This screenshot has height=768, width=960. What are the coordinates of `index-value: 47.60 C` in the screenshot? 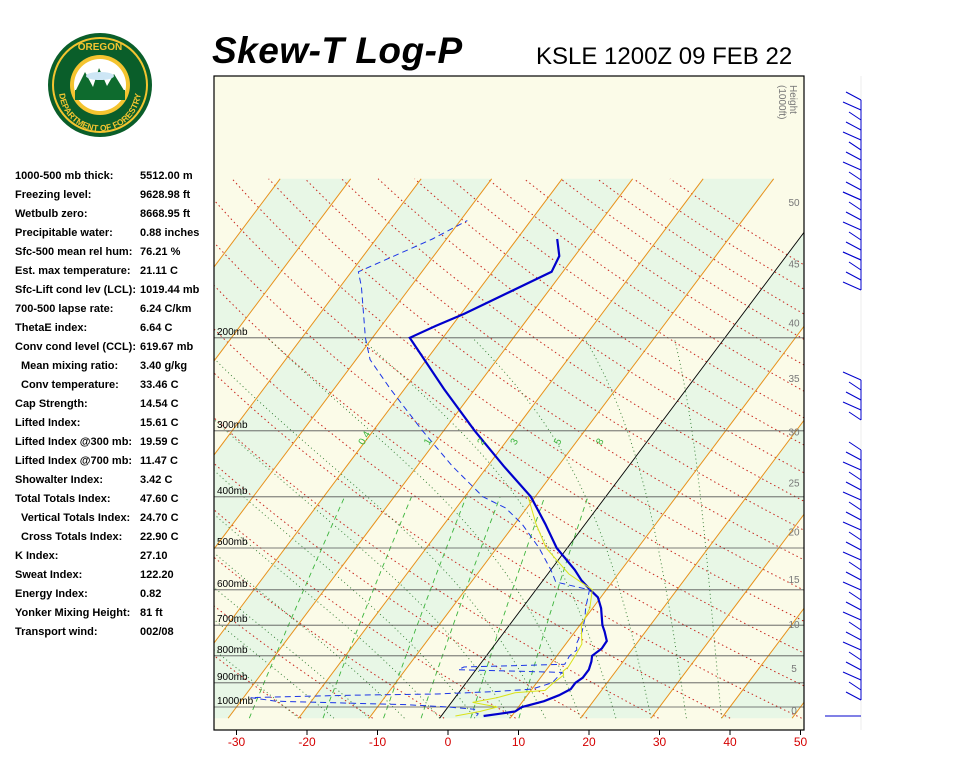 It's located at (159, 499).